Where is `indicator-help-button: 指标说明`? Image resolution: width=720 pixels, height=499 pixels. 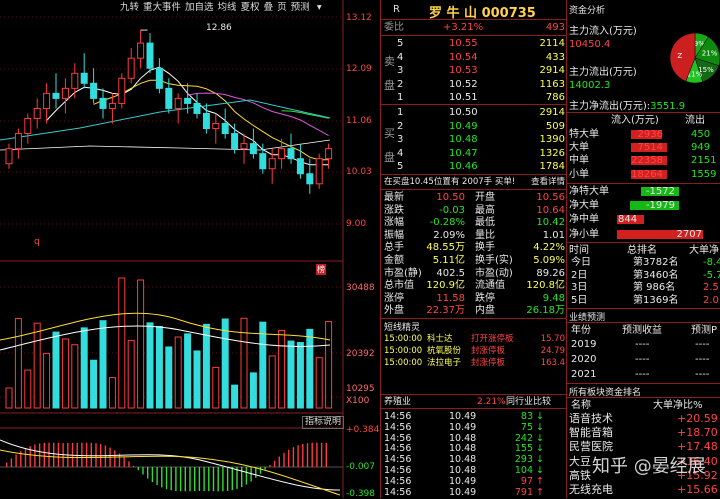 indicator-help-button: 指标说明 is located at coordinates (323, 422).